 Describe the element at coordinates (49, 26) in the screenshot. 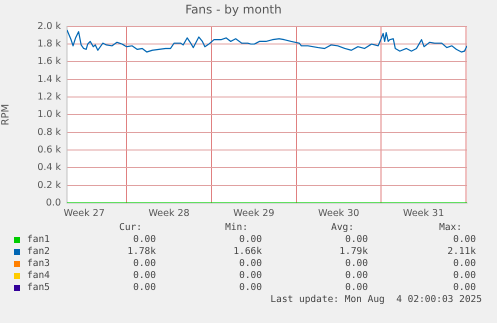

I see `y-tick-label: 2.0 k` at that location.